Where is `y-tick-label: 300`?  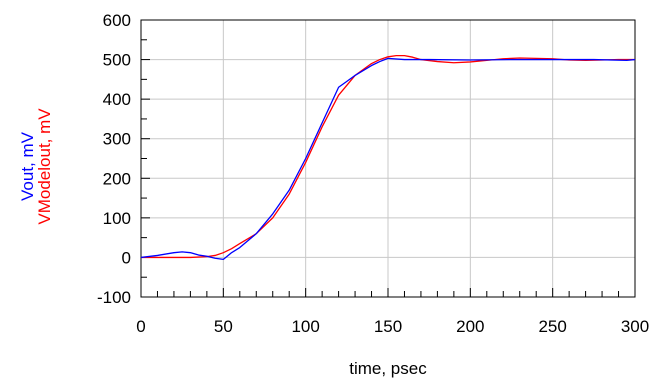
y-tick-label: 300 is located at coordinates (117, 139).